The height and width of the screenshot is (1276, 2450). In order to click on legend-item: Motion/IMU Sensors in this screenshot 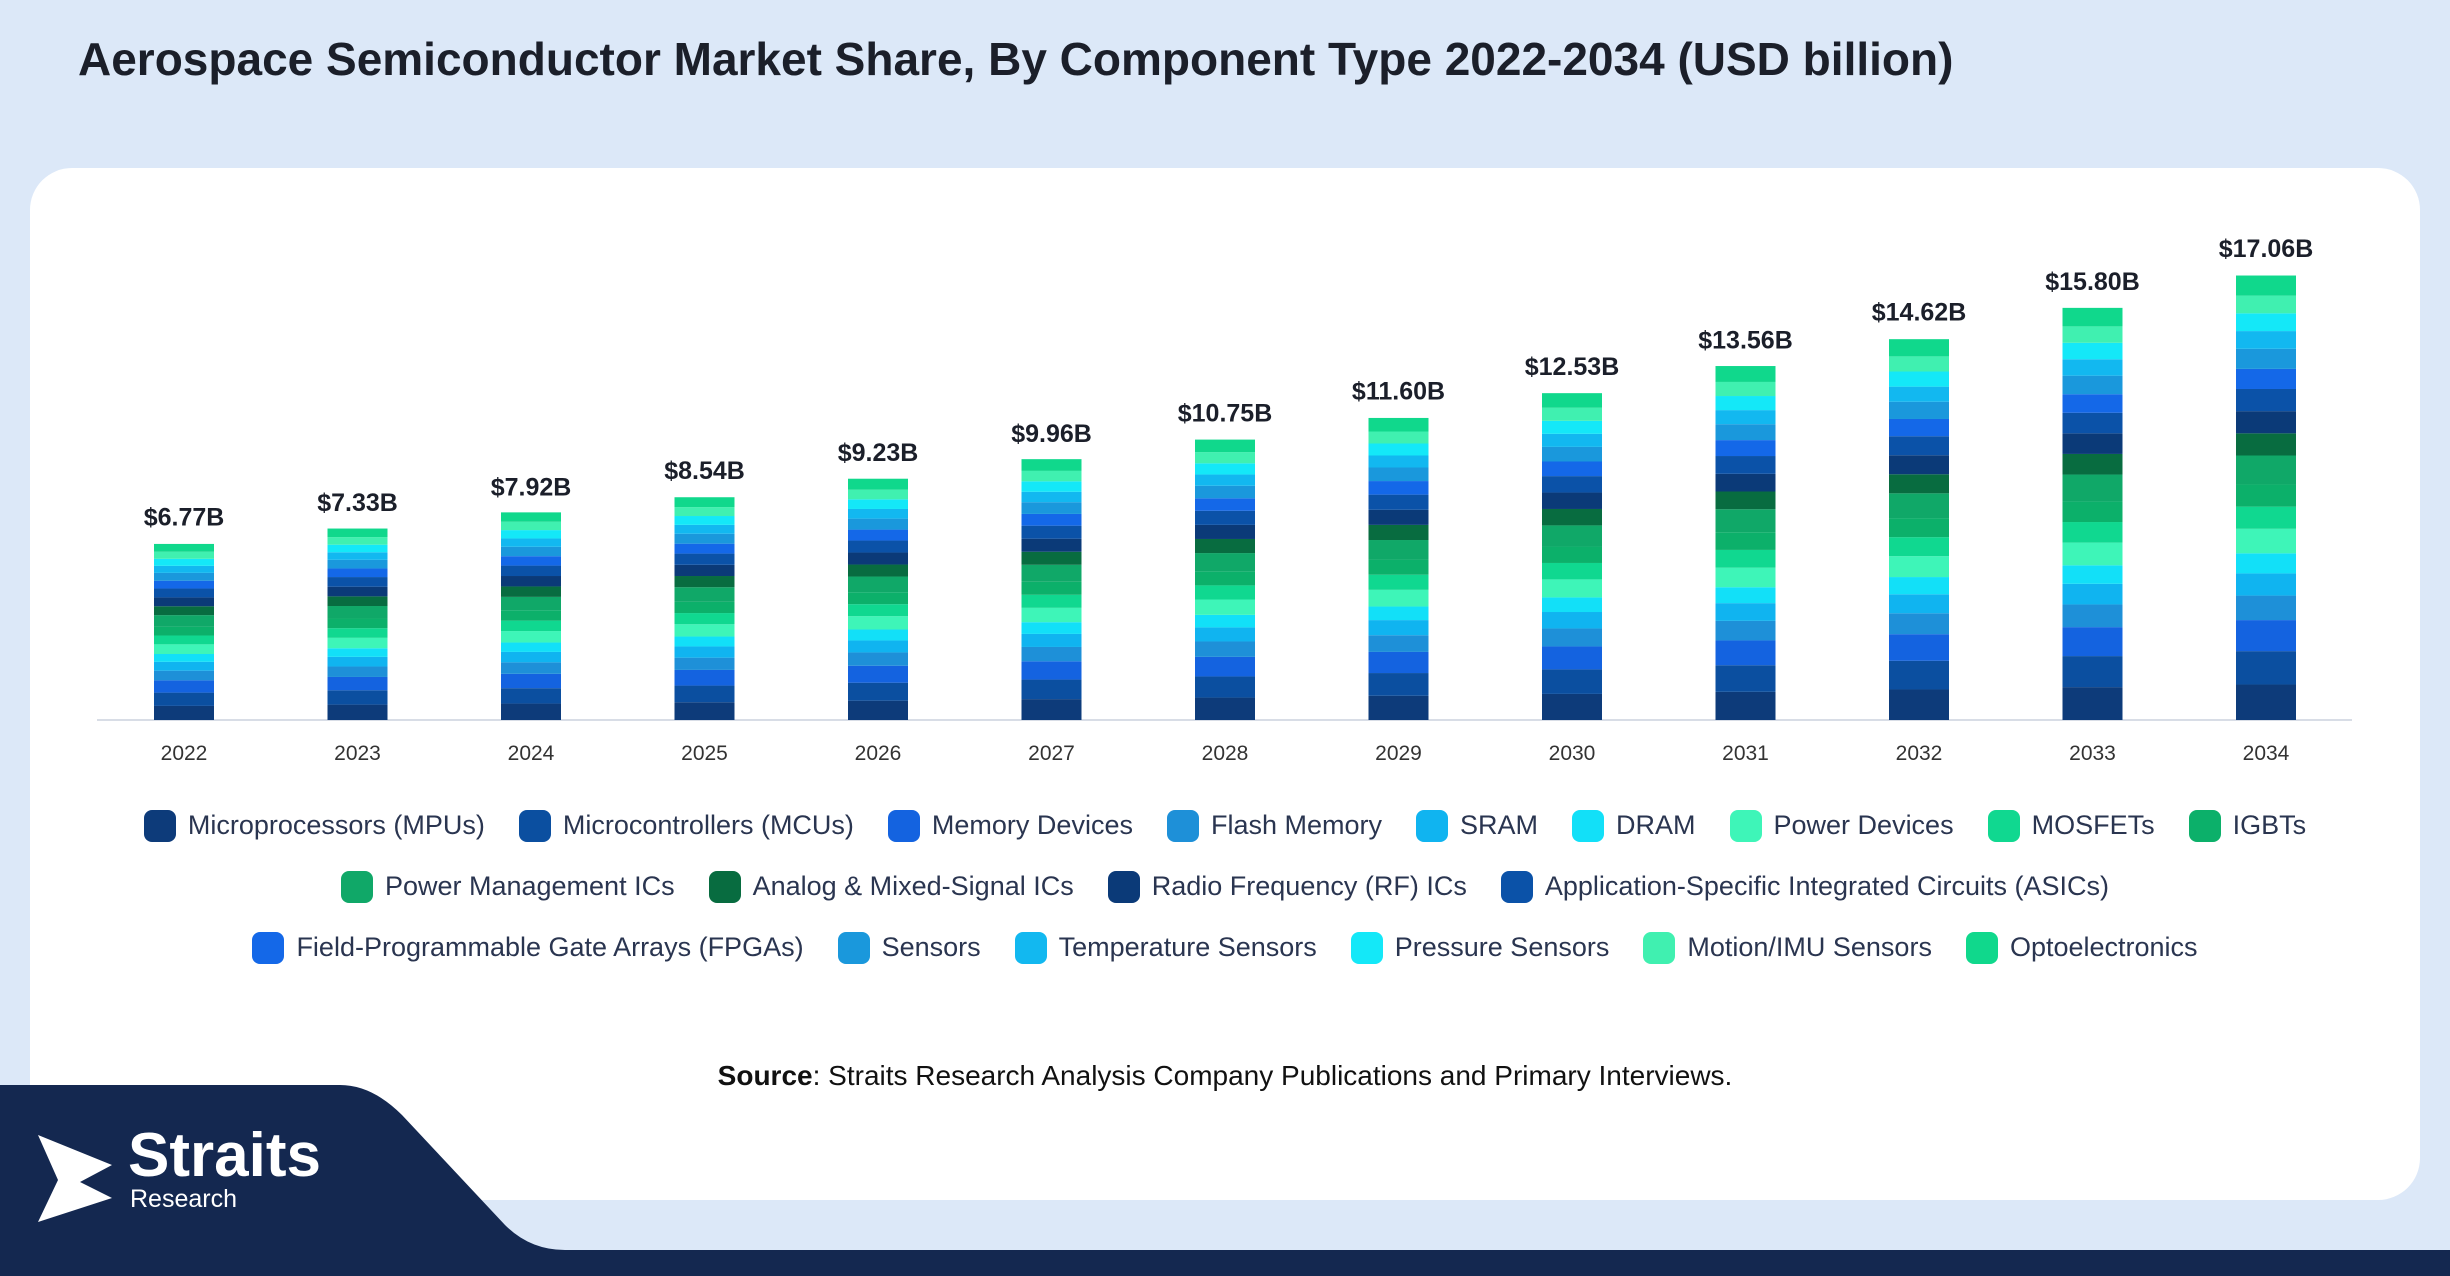, I will do `click(1787, 947)`.